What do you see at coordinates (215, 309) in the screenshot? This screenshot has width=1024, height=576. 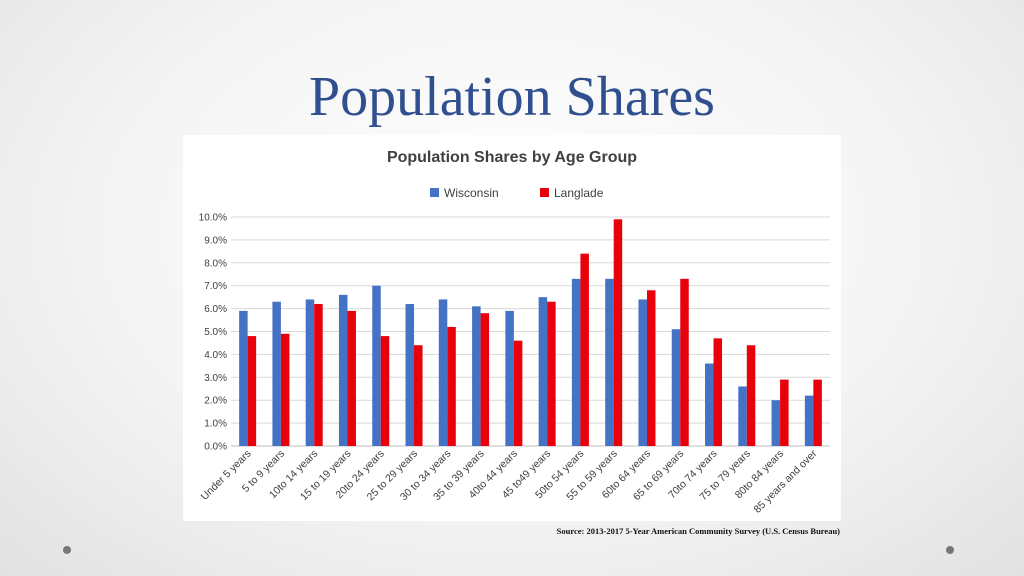 I see `y-tick-label: 6.0%` at bounding box center [215, 309].